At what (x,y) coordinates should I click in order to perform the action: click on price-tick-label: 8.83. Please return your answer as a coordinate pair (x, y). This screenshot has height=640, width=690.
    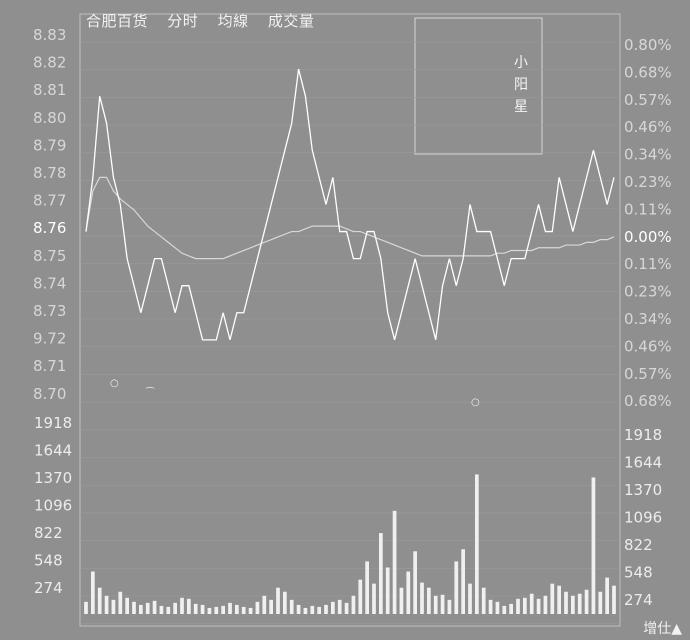
    Looking at the image, I should click on (49, 35).